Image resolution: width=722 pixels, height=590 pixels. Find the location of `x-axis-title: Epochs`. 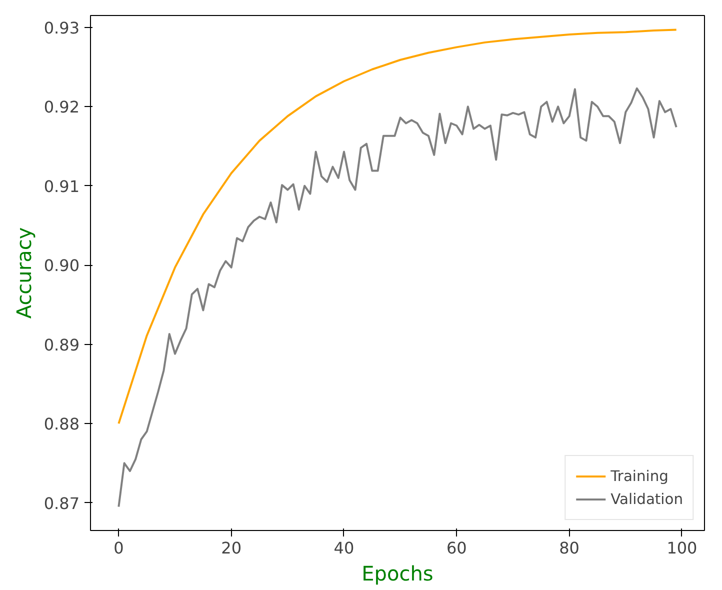

x-axis-title: Epochs is located at coordinates (398, 574).